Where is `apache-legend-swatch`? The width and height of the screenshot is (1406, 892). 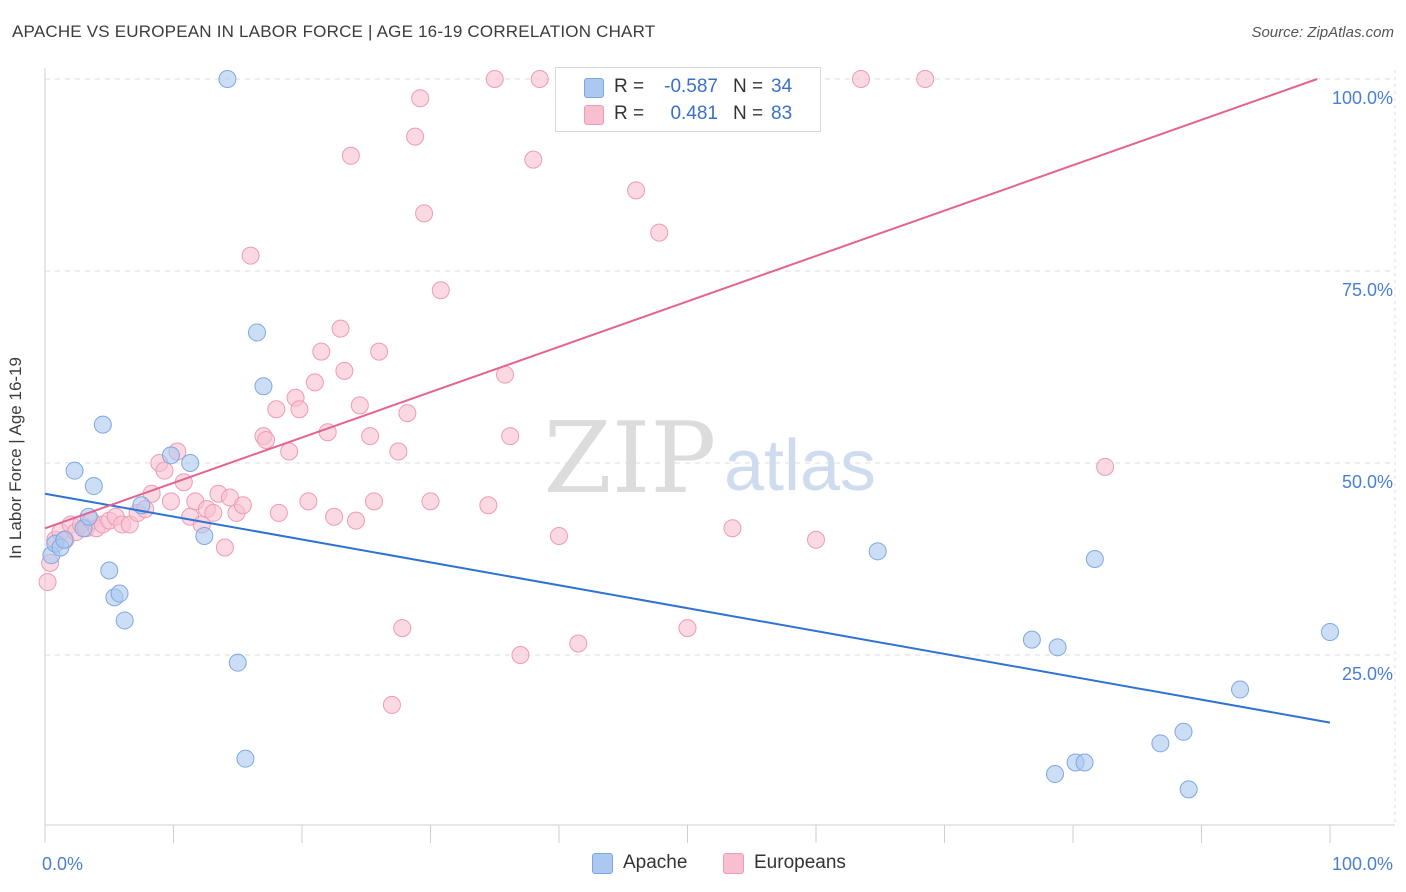
apache-legend-swatch is located at coordinates (602, 863).